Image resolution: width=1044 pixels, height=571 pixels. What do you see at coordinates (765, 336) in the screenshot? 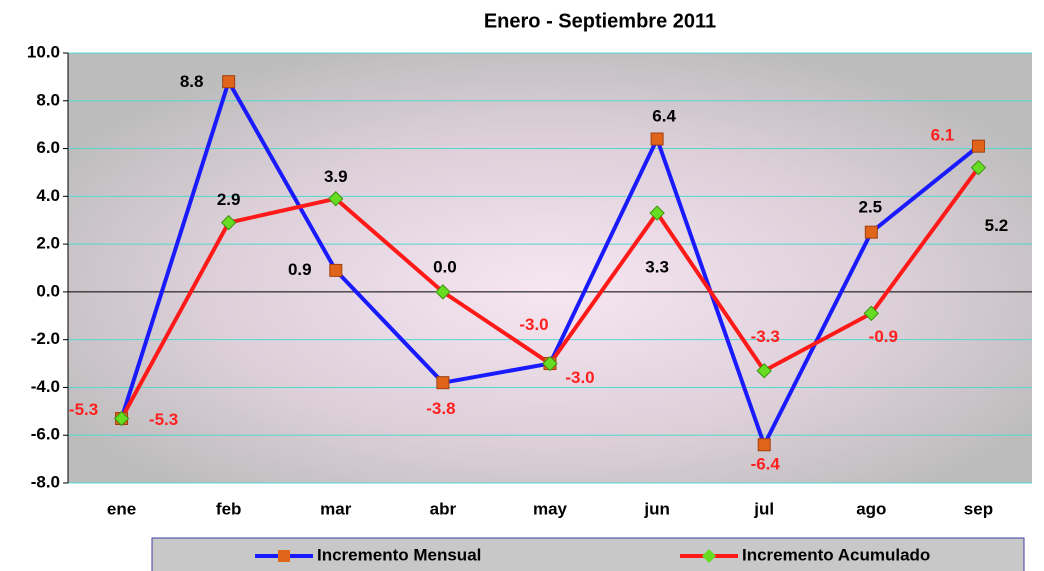
I see `value-label: -3.3` at bounding box center [765, 336].